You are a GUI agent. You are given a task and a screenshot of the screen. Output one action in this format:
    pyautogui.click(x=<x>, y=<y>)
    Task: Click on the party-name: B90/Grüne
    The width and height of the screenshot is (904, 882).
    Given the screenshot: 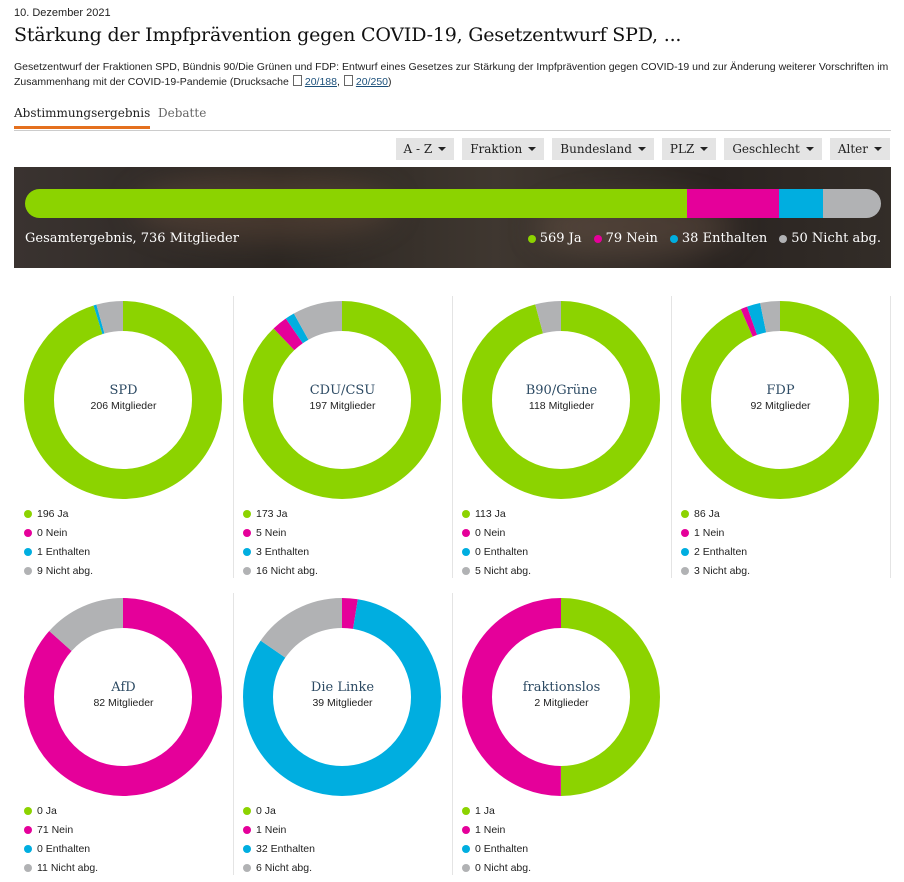 What is the action you would take?
    pyautogui.click(x=561, y=390)
    